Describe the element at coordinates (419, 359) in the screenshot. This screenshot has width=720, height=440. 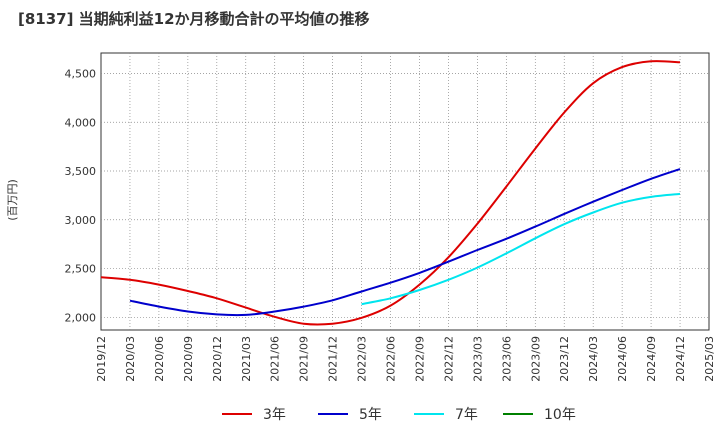
I see `x-tick-label: 2022/09` at that location.